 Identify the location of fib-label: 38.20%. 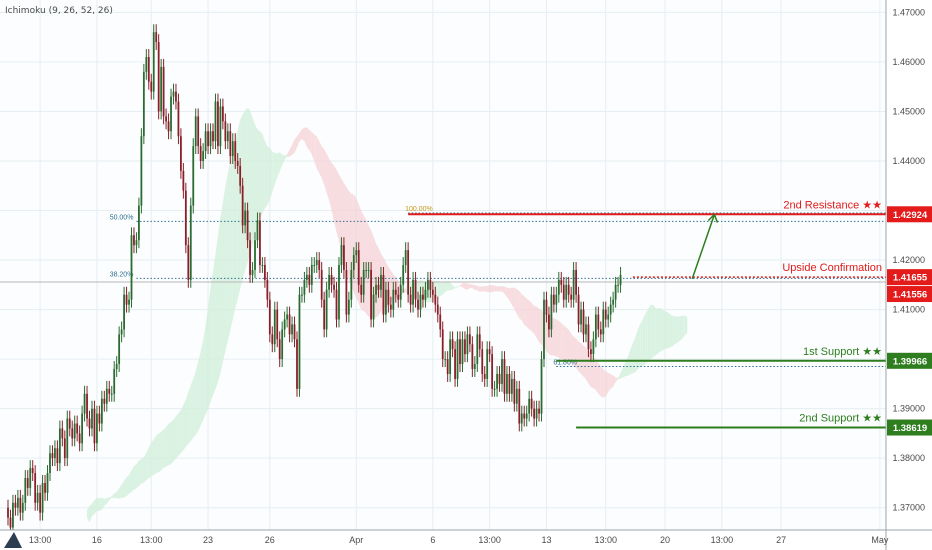
(122, 274).